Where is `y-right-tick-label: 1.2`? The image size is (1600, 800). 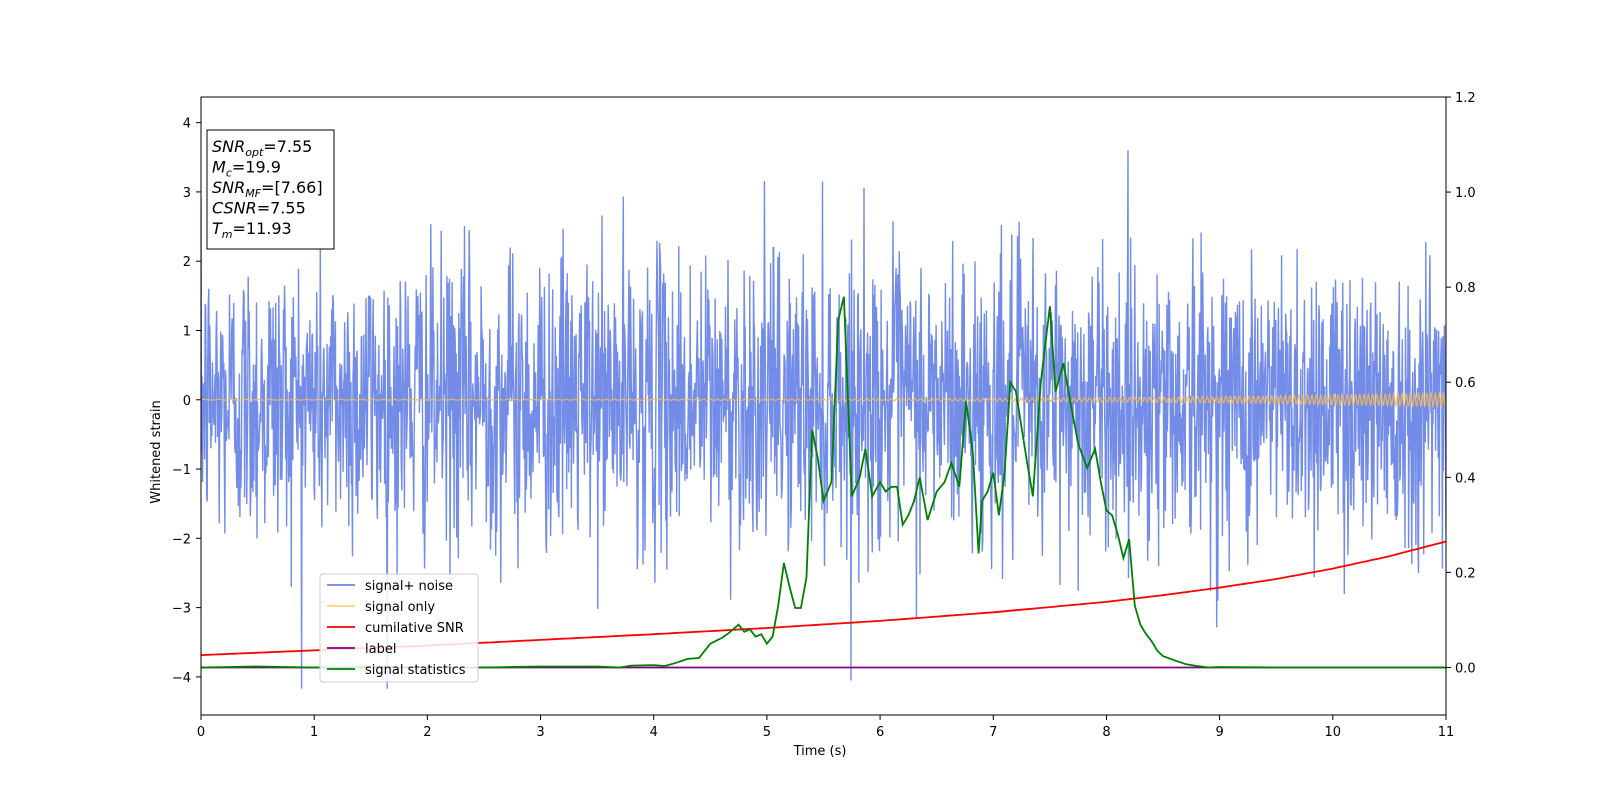 y-right-tick-label: 1.2 is located at coordinates (1465, 98).